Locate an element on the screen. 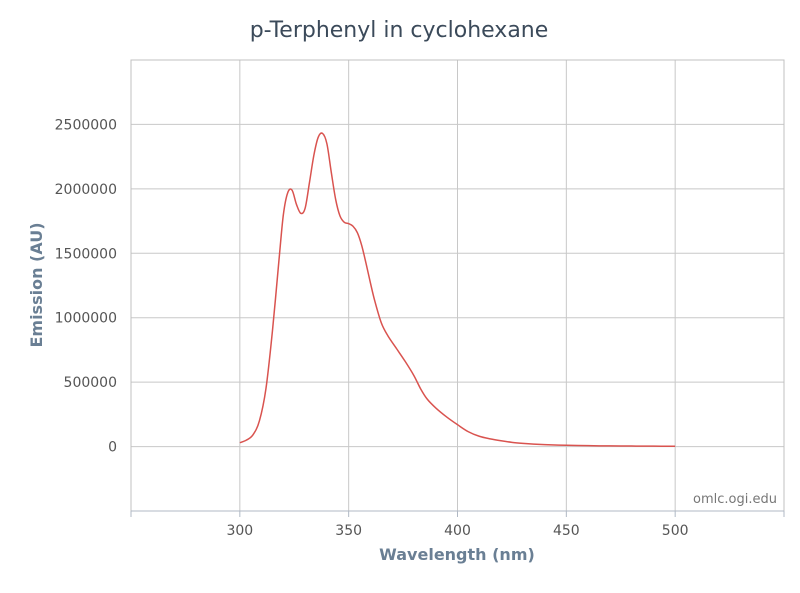  y-tick-label: 500000 is located at coordinates (90, 383).